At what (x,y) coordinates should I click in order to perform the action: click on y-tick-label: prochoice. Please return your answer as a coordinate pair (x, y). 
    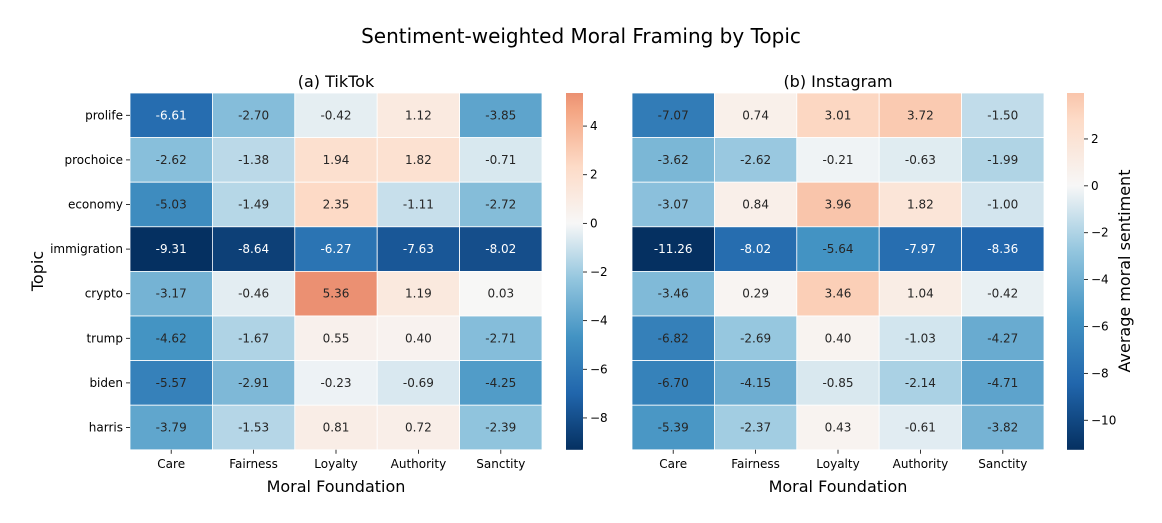
    Looking at the image, I should click on (94, 160).